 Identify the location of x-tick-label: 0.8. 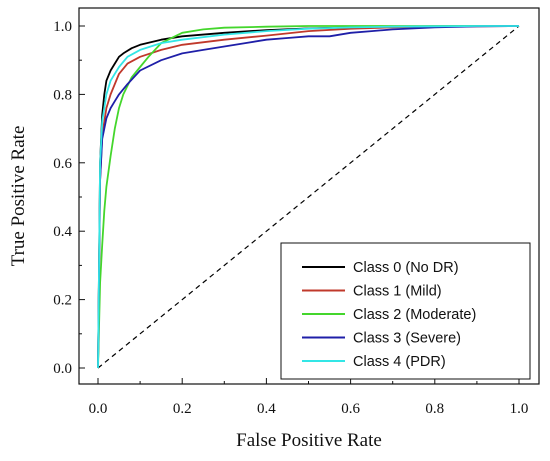
(434, 409).